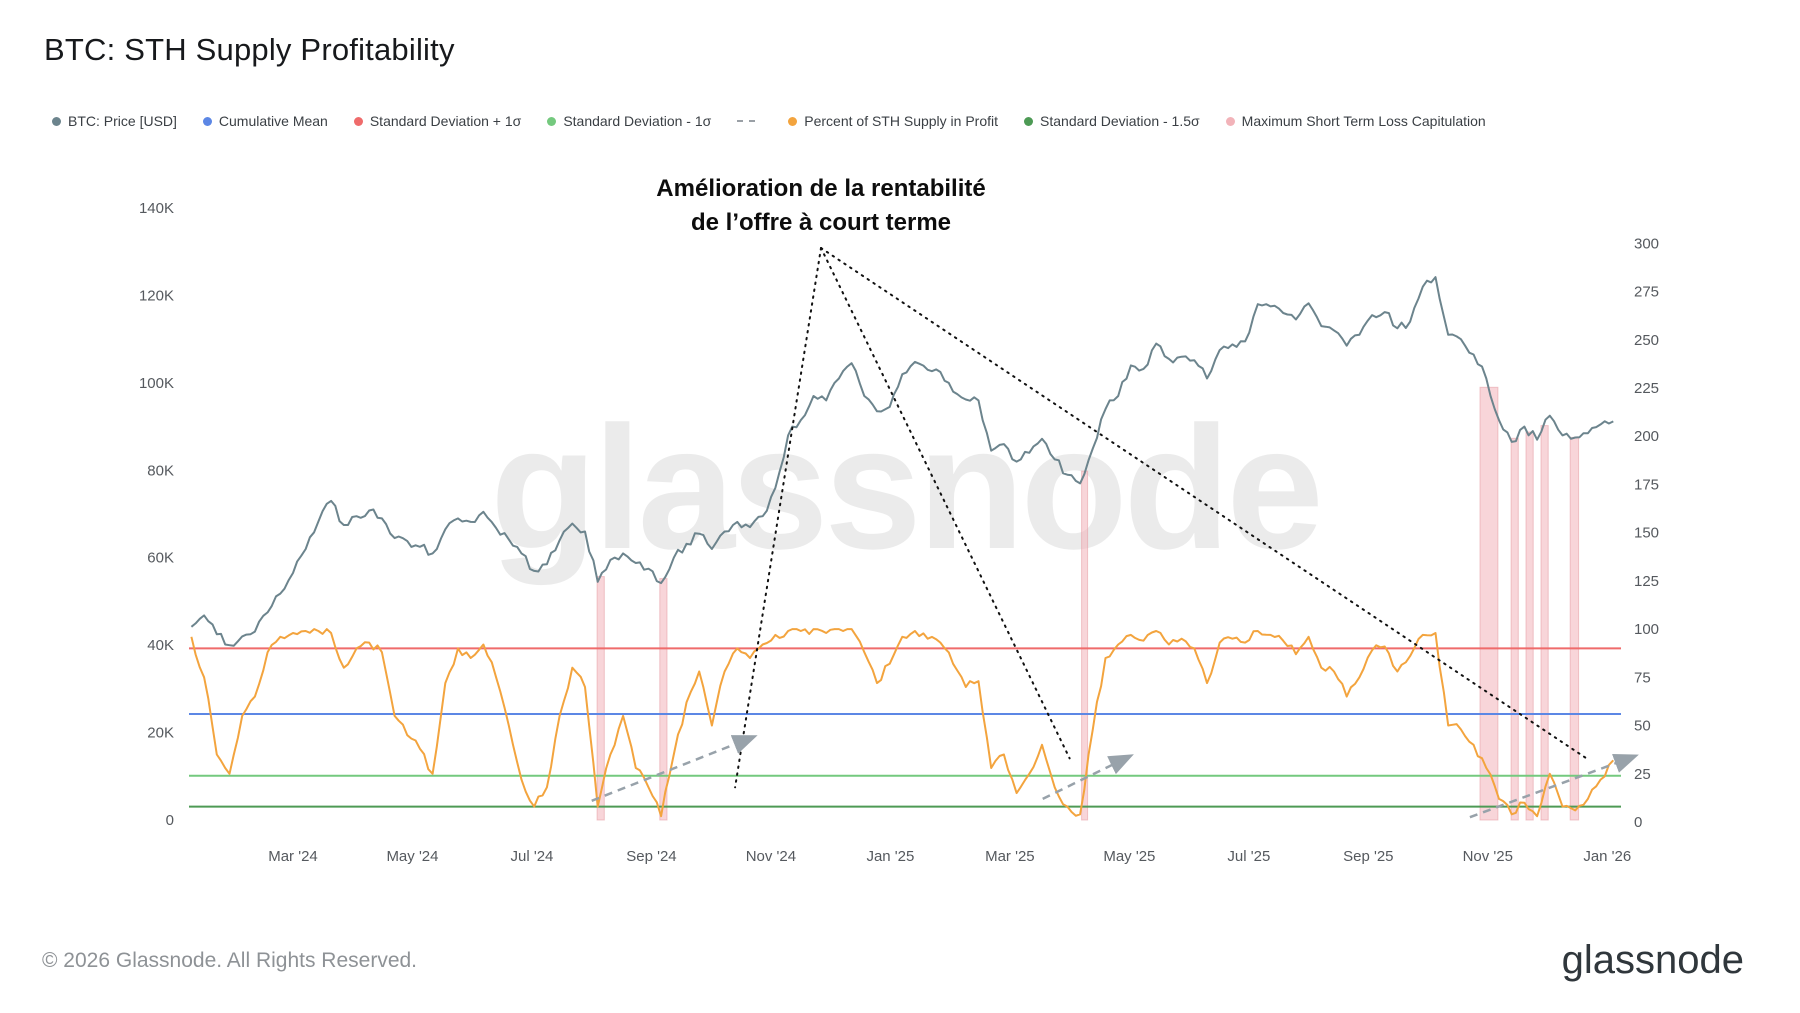 The width and height of the screenshot is (1800, 1013). What do you see at coordinates (122, 121) in the screenshot?
I see `legend-label: BTC: Price [USD]` at bounding box center [122, 121].